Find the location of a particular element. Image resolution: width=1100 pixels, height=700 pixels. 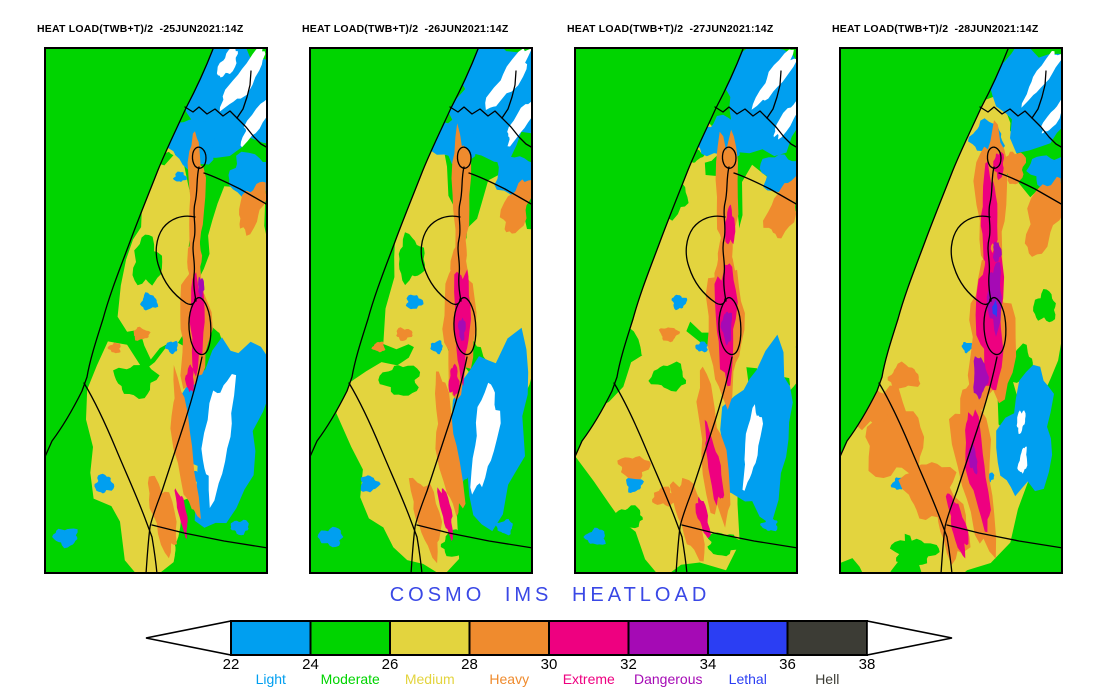

colorbar-category-label: Extreme is located at coordinates (588, 679).